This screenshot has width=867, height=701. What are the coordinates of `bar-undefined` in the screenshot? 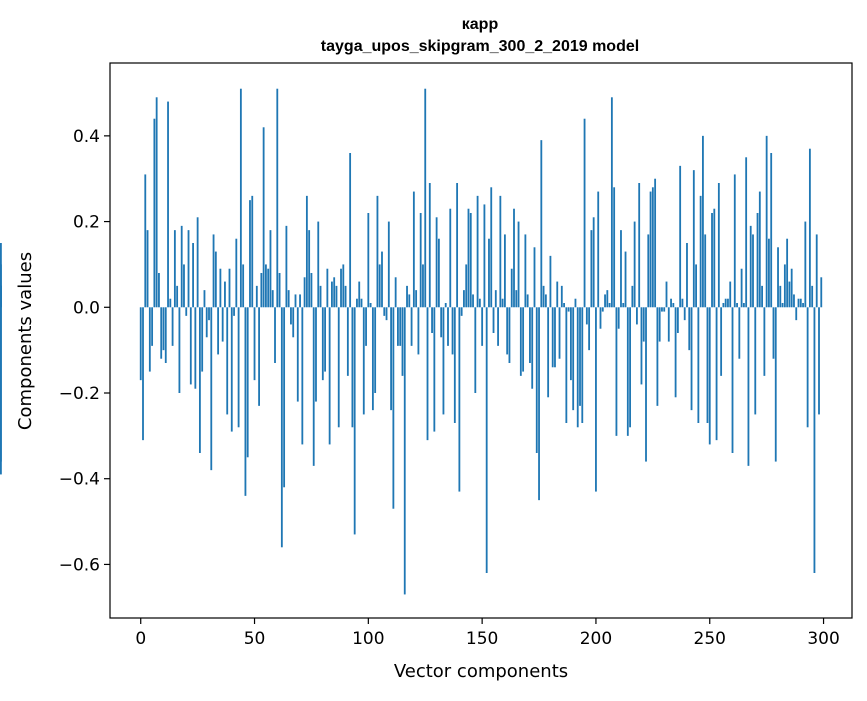 It's located at (1, 391).